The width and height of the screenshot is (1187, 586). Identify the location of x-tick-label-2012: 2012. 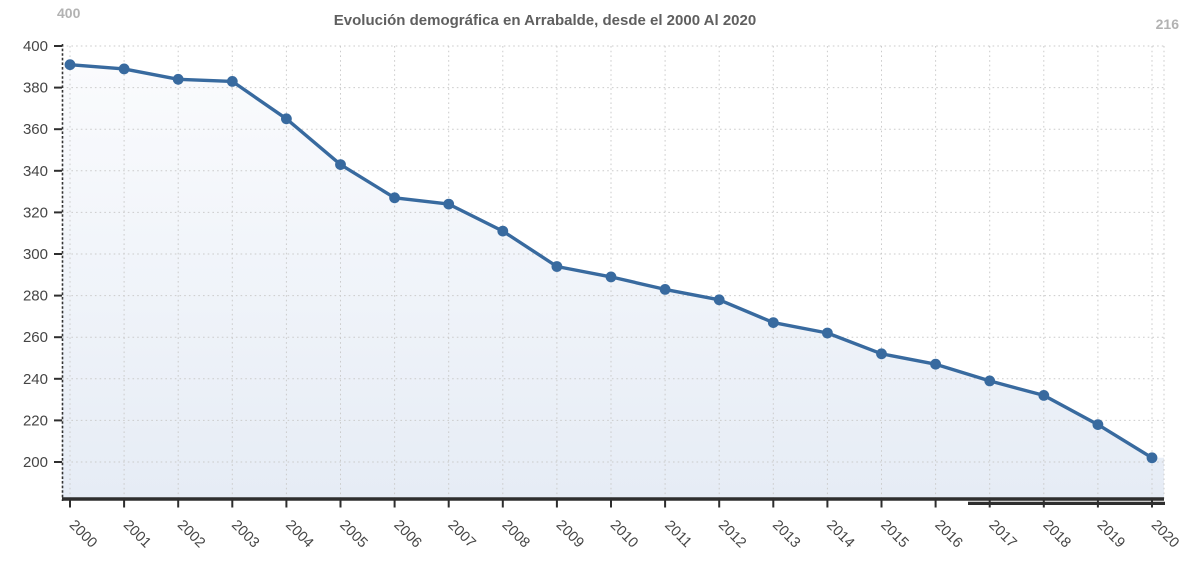
(732, 534).